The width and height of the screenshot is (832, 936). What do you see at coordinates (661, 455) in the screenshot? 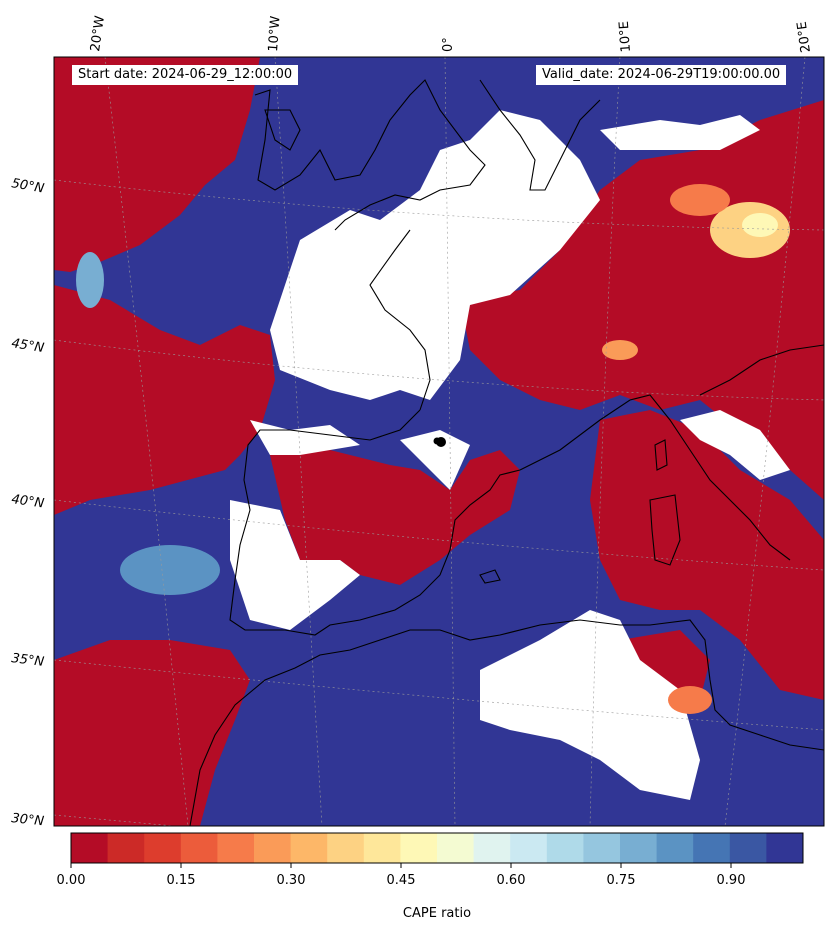
I see `coast-corsica` at bounding box center [661, 455].